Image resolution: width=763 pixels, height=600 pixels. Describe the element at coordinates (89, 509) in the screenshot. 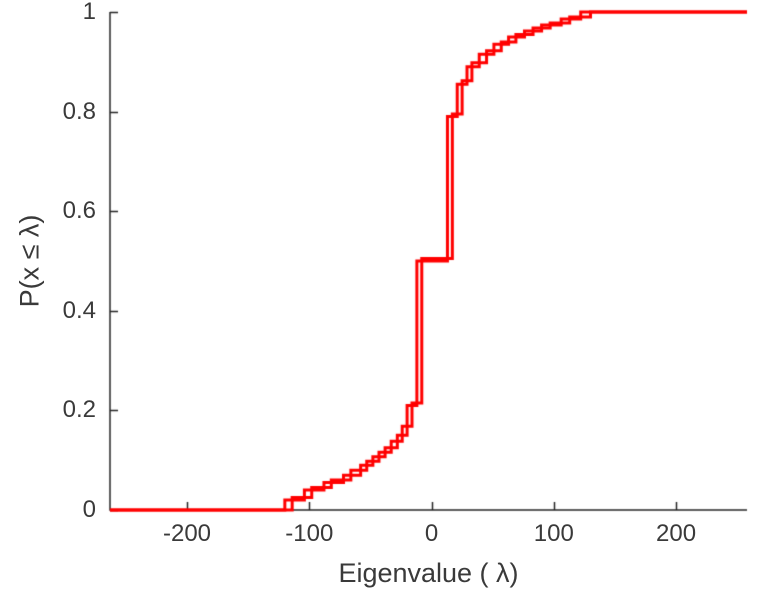

I see `y-tick-label: 0` at that location.